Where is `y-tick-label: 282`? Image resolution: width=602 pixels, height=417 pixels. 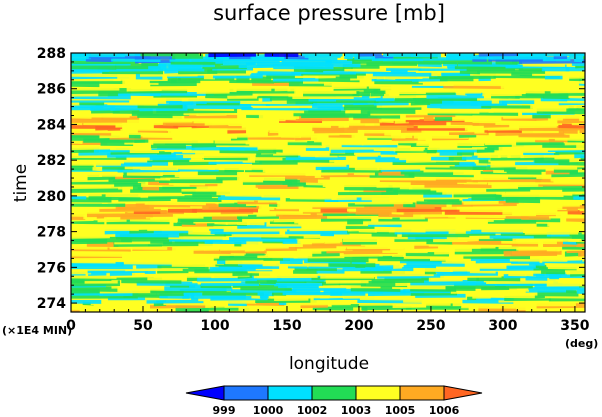 y-tick-label: 282 is located at coordinates (51, 161).